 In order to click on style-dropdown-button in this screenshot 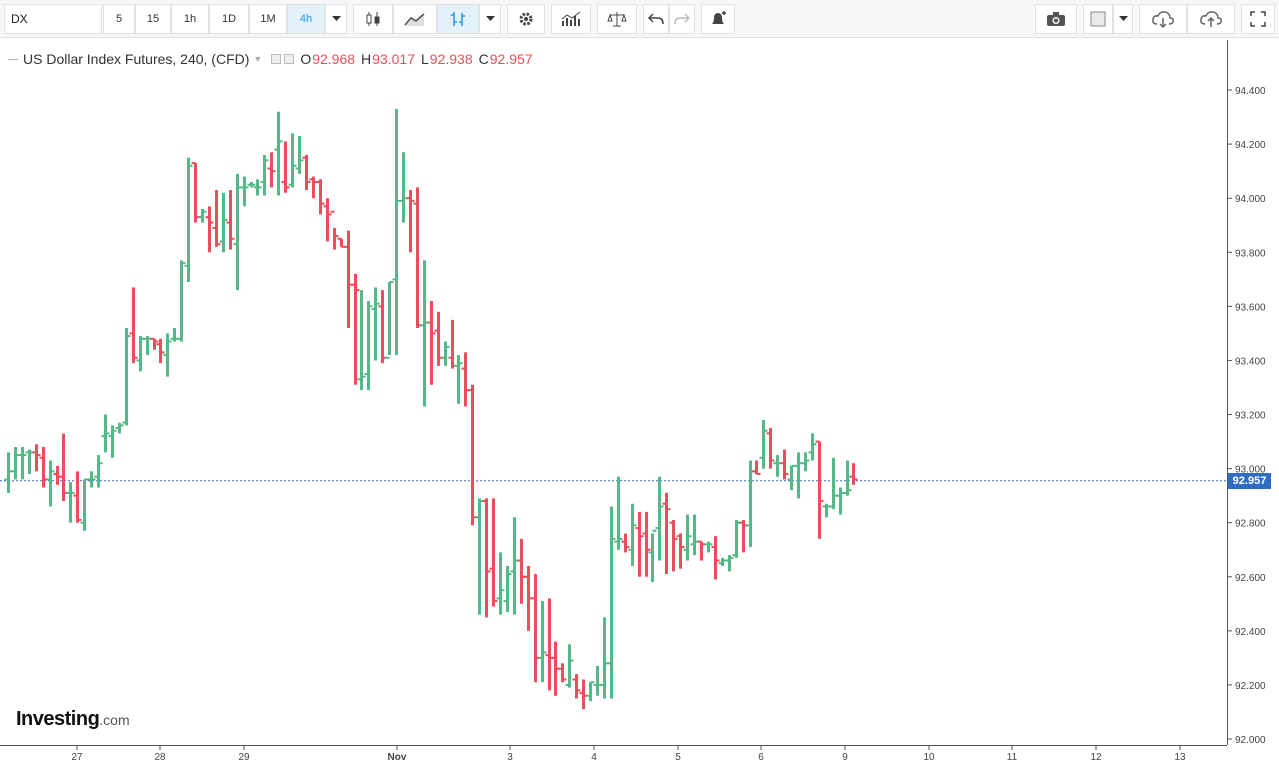, I will do `click(490, 19)`.